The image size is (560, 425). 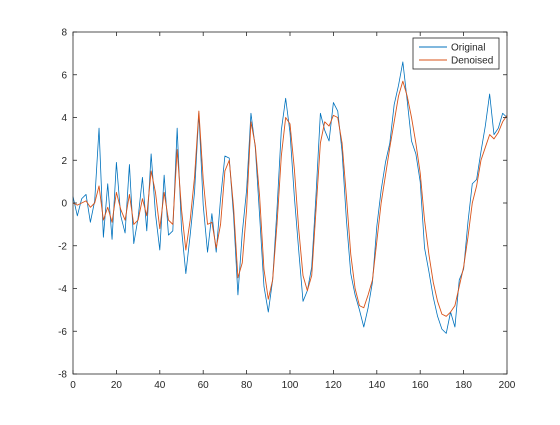 What do you see at coordinates (64, 161) in the screenshot?
I see `y-tick-label: 2` at bounding box center [64, 161].